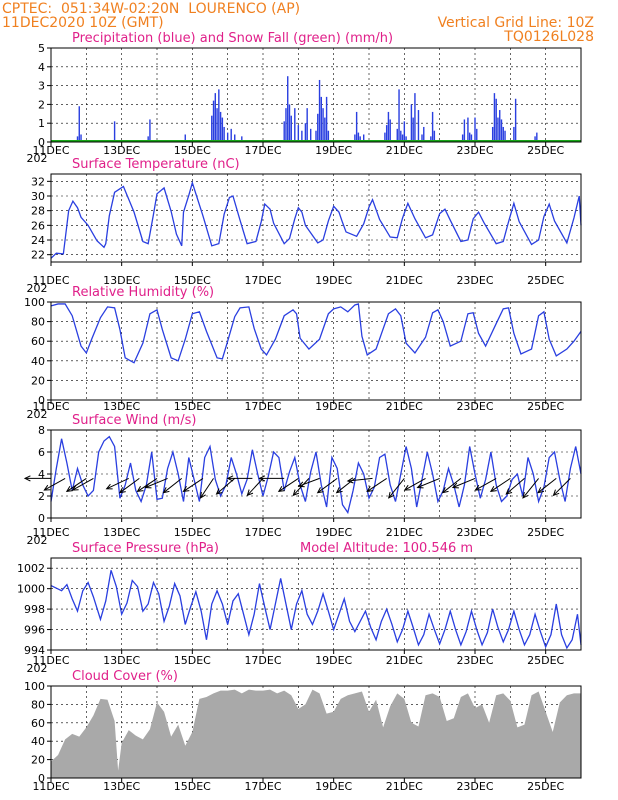  Describe the element at coordinates (37, 414) in the screenshot. I see `x-year-fragment: 202` at that location.